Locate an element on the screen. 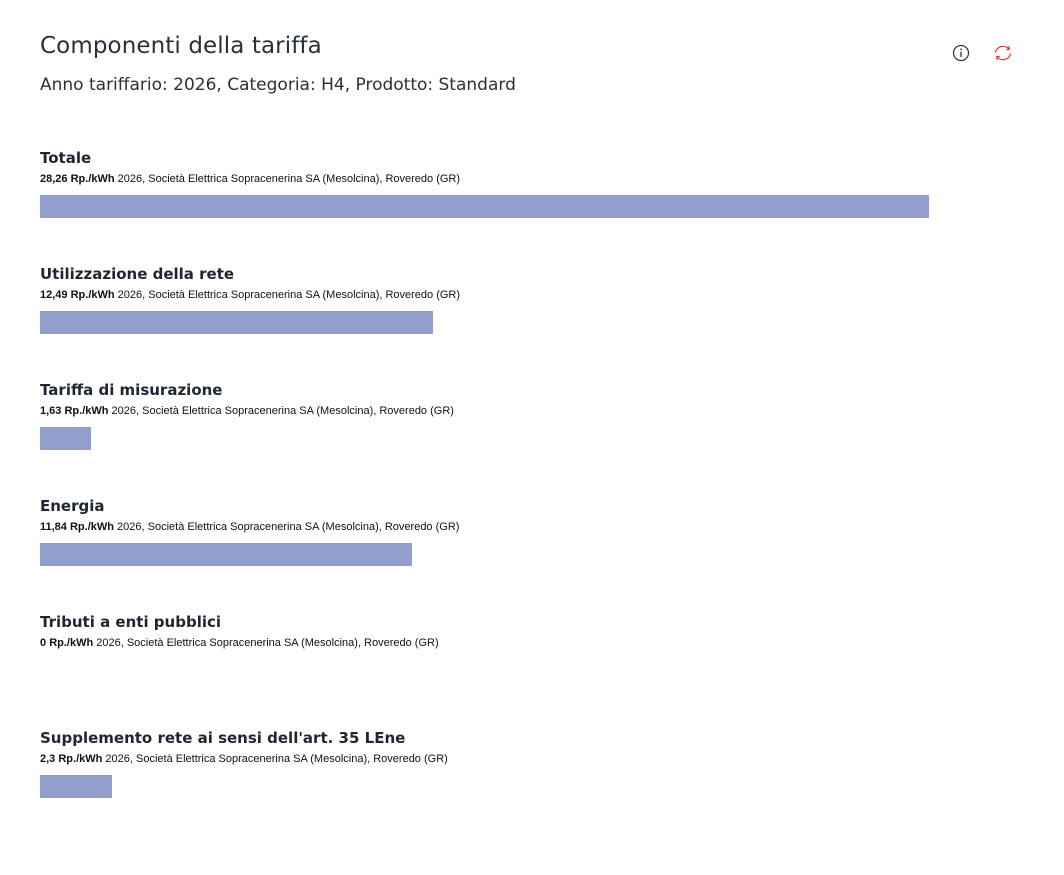 The image size is (1064, 875). header-actions is located at coordinates (982, 53).